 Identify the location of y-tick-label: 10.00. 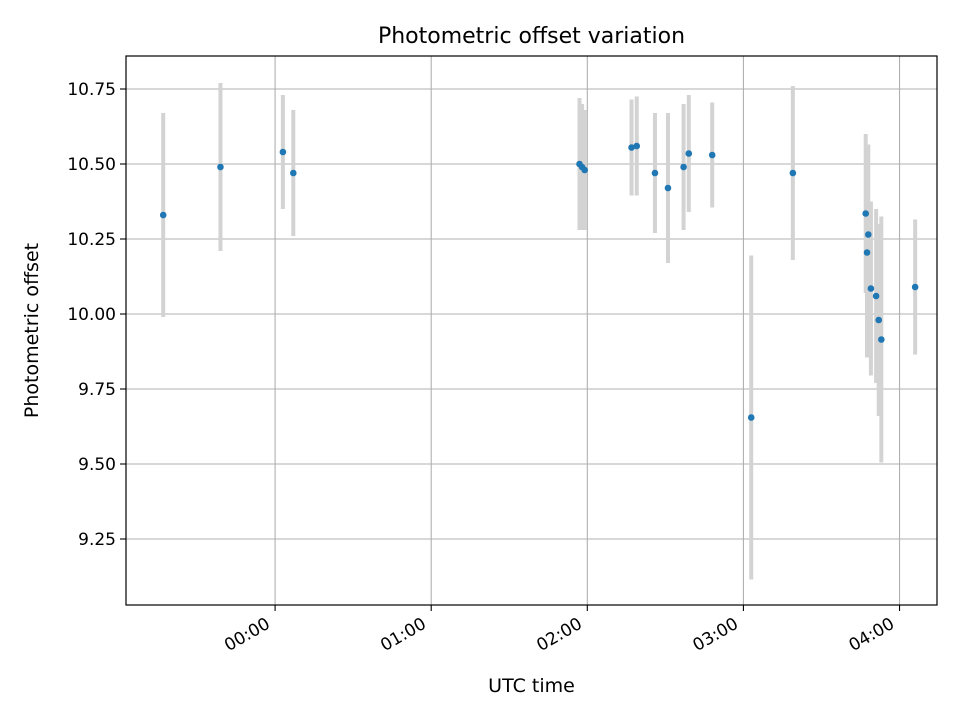
(91, 315).